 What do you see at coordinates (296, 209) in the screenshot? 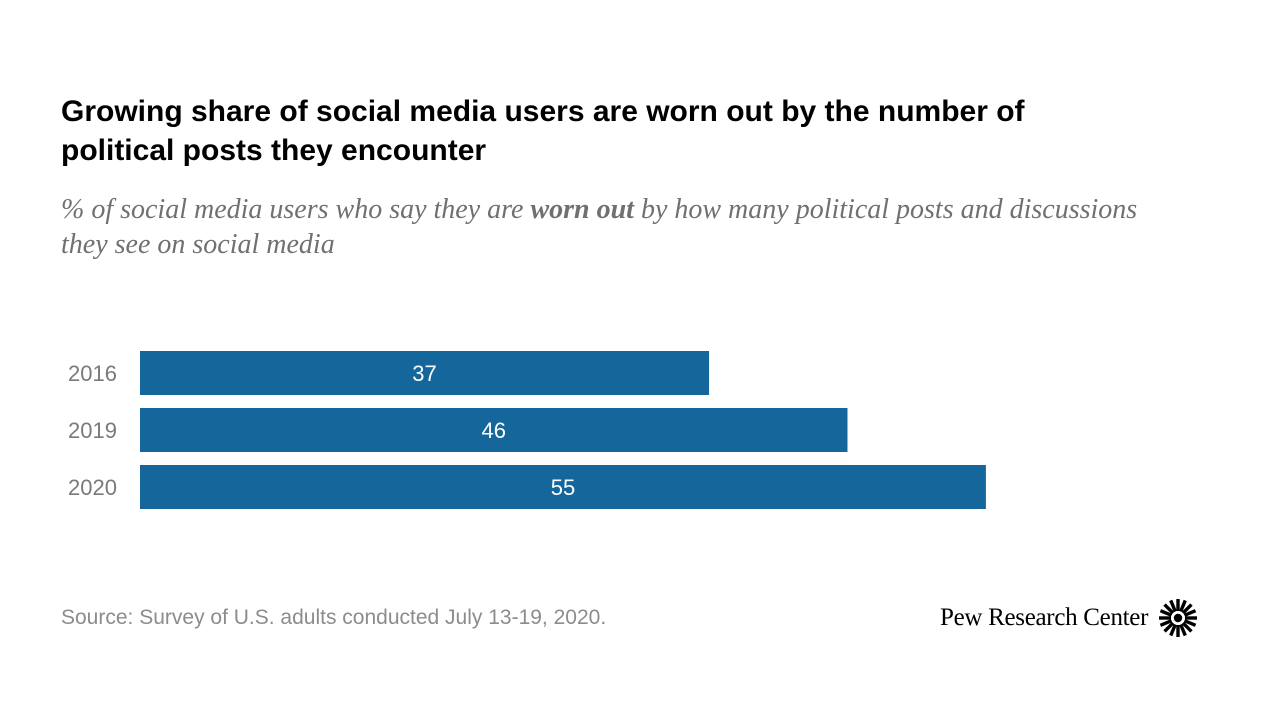
I see `subtitle-text-before: % of social media users who say they are` at bounding box center [296, 209].